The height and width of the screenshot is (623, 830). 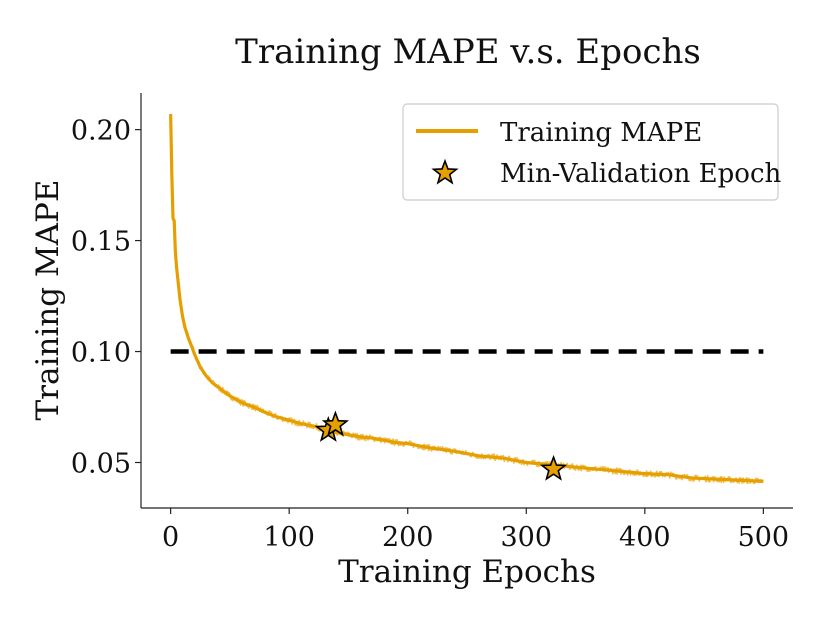 I want to click on legend-frame, so click(x=590, y=152).